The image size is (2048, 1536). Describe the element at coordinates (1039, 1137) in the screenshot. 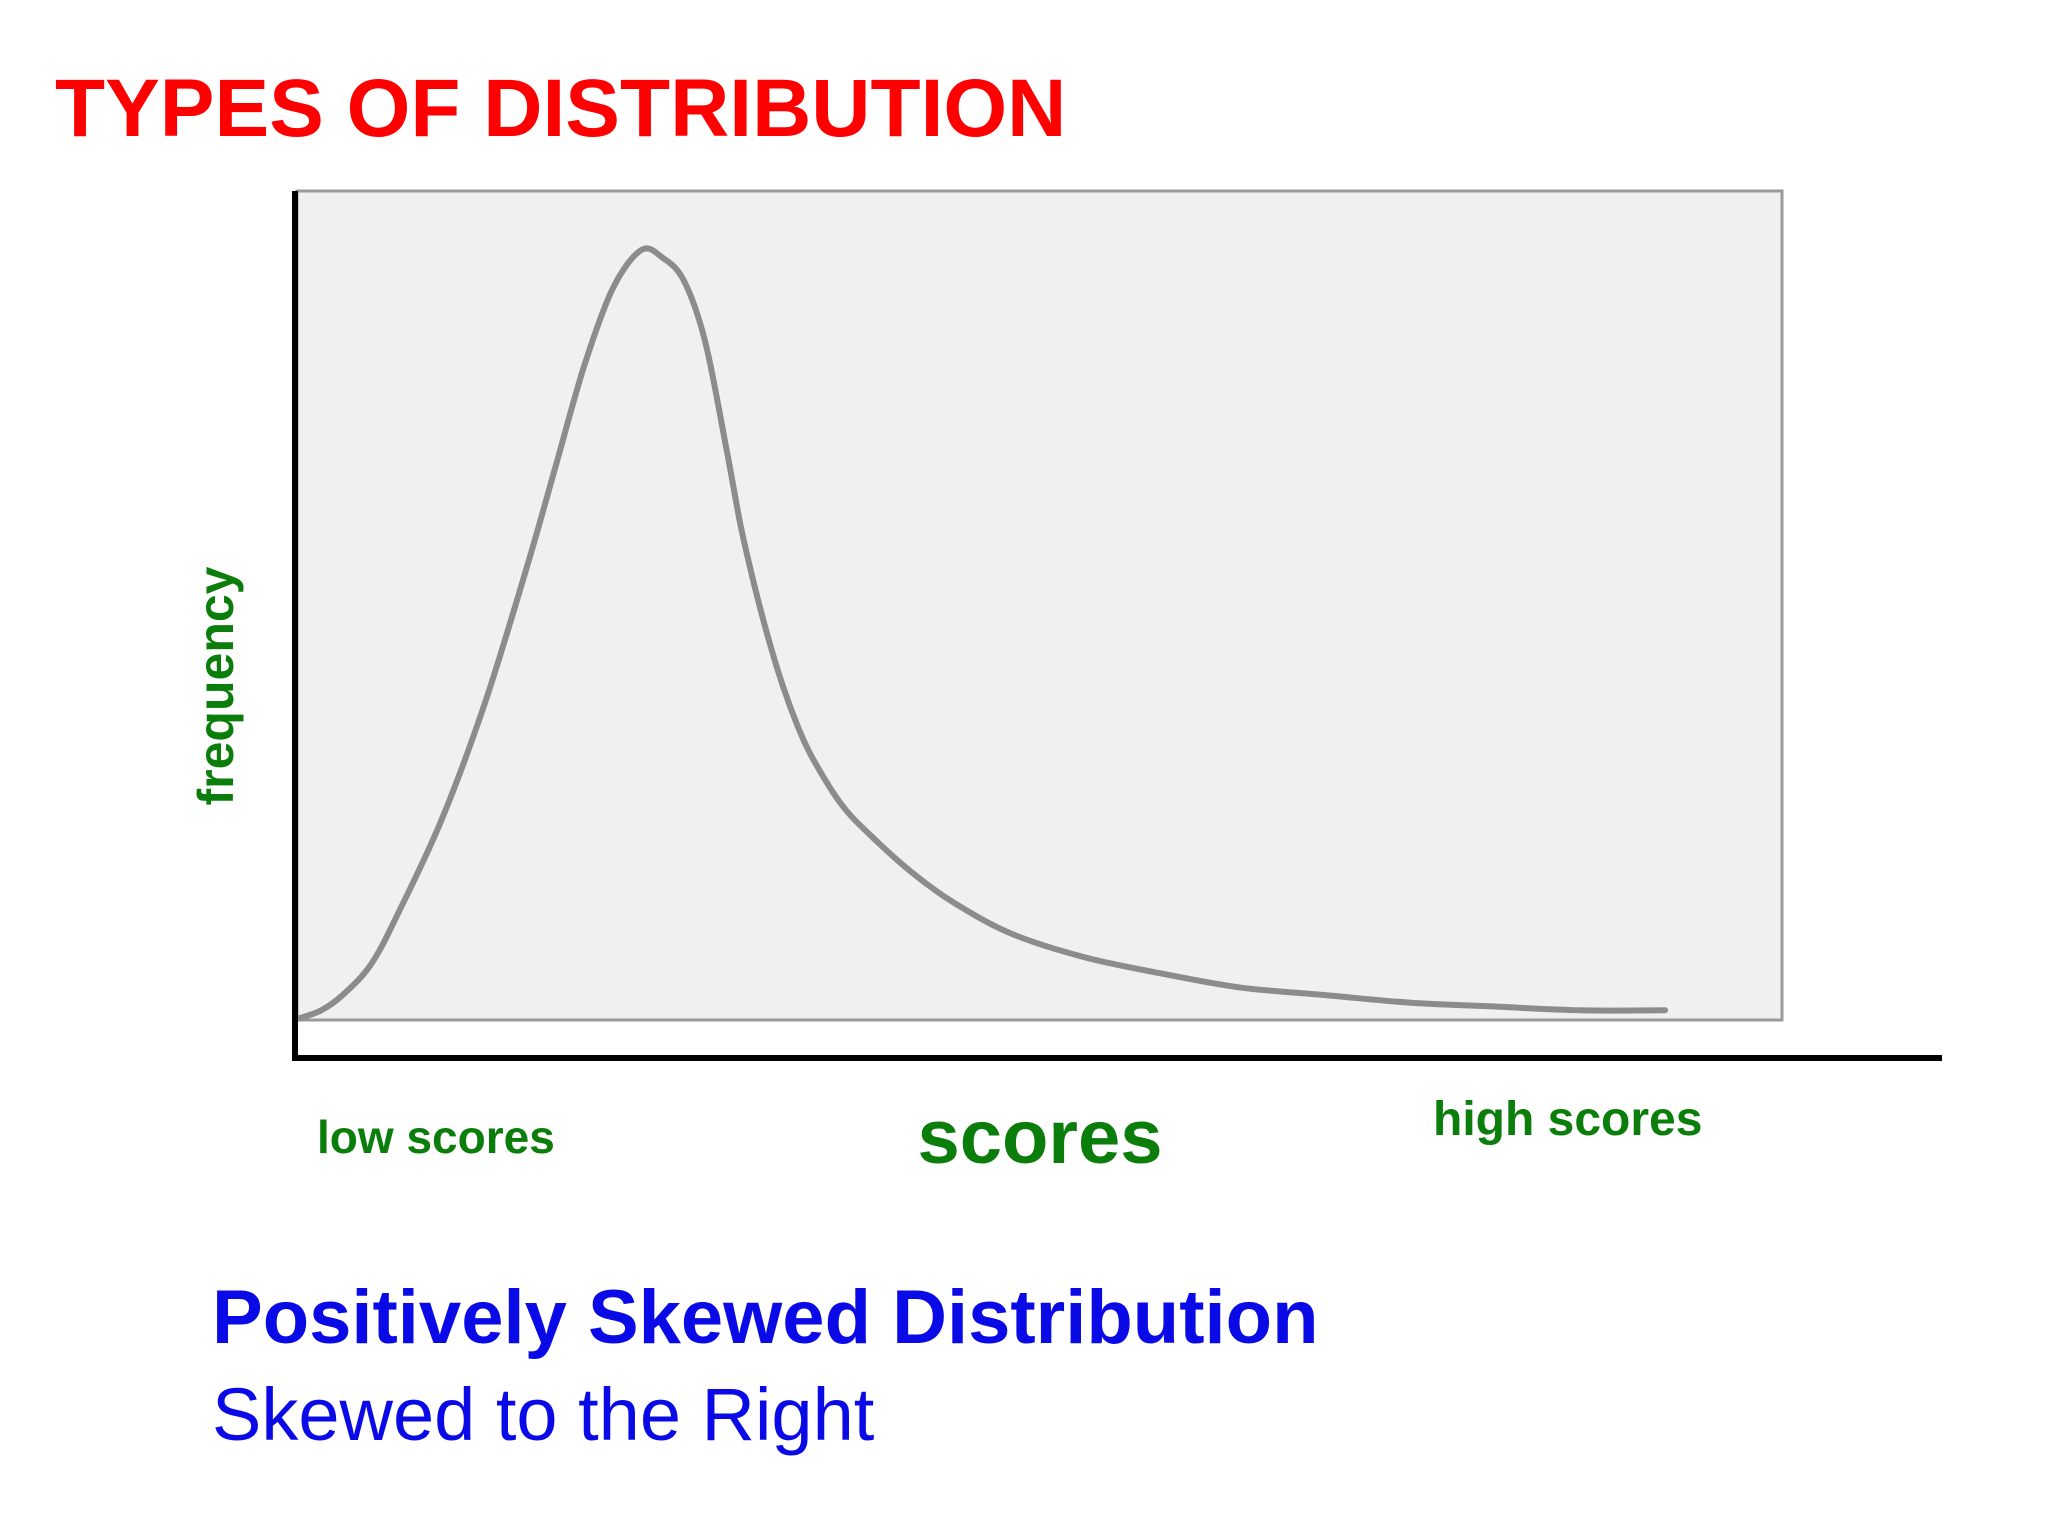

I see `x-axis-label: scores` at that location.